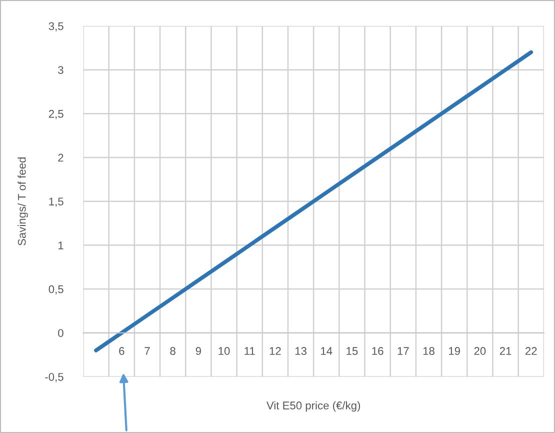 This screenshot has height=433, width=555. What do you see at coordinates (61, 70) in the screenshot?
I see `y-tick-label: 3` at bounding box center [61, 70].